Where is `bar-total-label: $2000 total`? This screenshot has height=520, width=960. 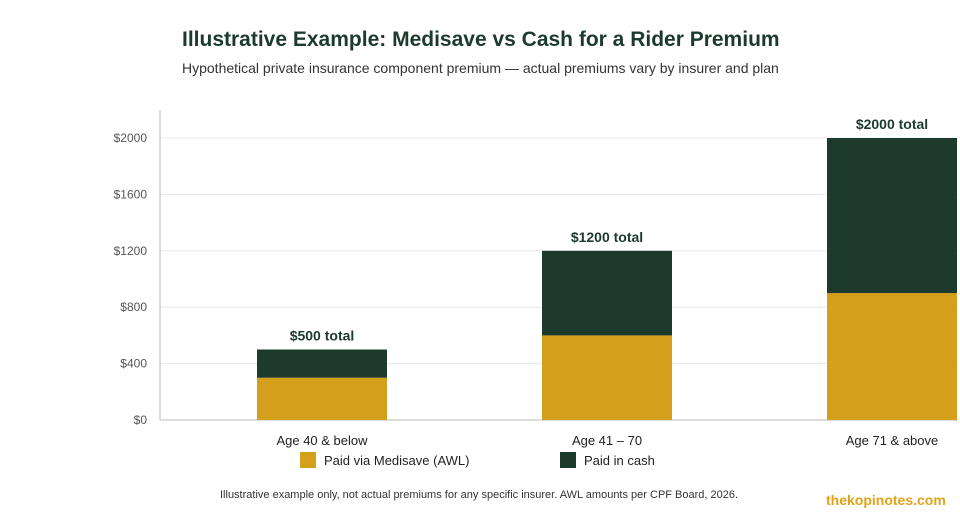
bar-total-label: $2000 total is located at coordinates (892, 124).